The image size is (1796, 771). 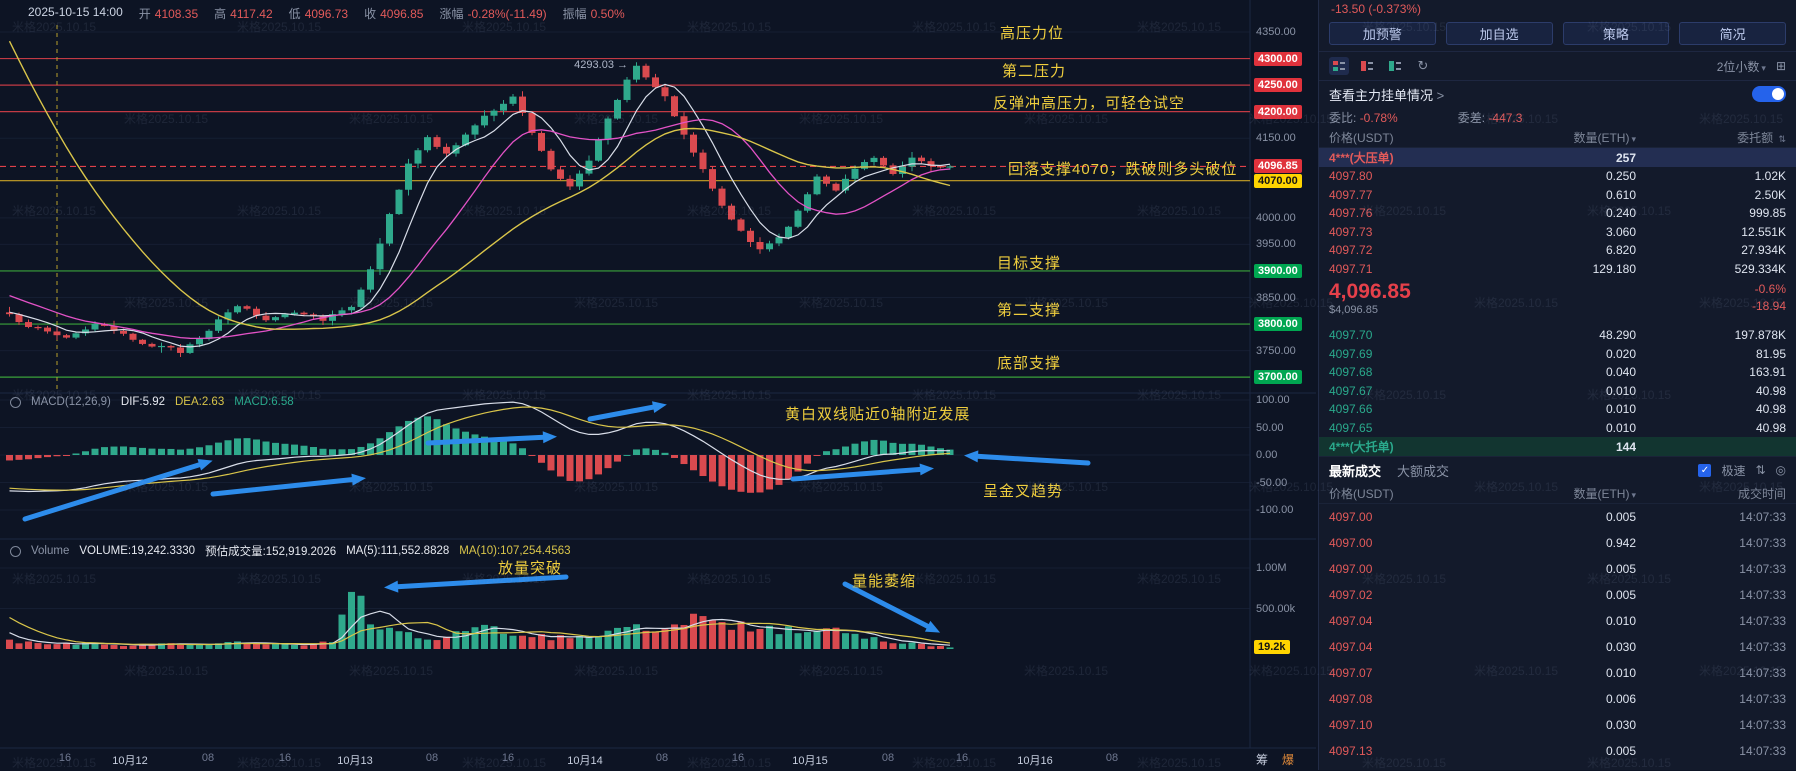 I want to click on order-book-row: 4097.77 0.610 2.50K, so click(x=1557, y=194).